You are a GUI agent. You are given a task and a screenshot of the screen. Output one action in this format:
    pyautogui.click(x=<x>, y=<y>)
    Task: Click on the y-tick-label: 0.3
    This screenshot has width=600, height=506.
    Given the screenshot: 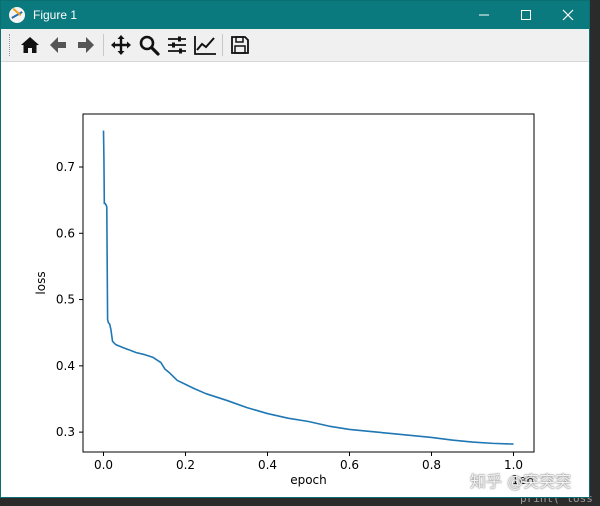 What is the action you would take?
    pyautogui.click(x=65, y=432)
    